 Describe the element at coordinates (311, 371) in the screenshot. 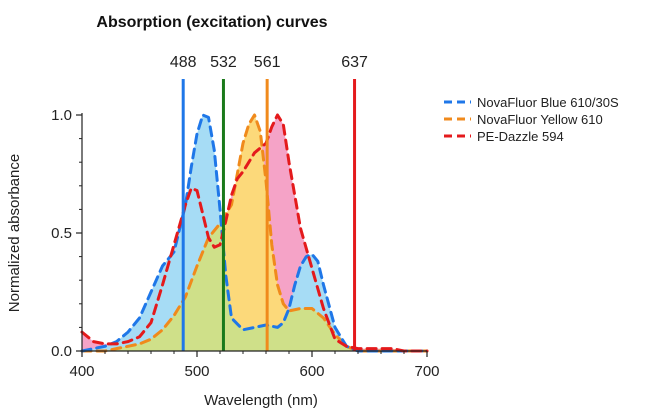

I see `x-tick-label-600: 600` at that location.